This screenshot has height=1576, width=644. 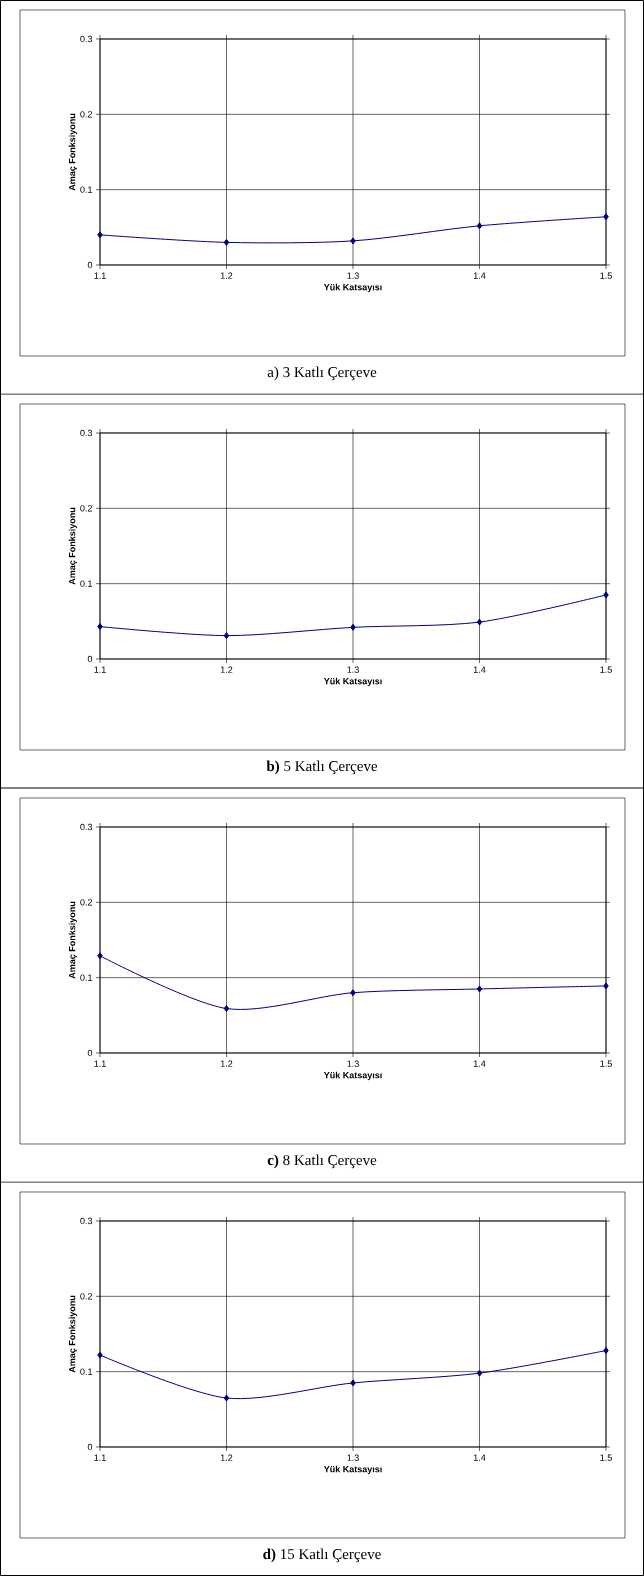 What do you see at coordinates (322, 1161) in the screenshot?
I see `text: c) 8 Katlı Çerçeve` at bounding box center [322, 1161].